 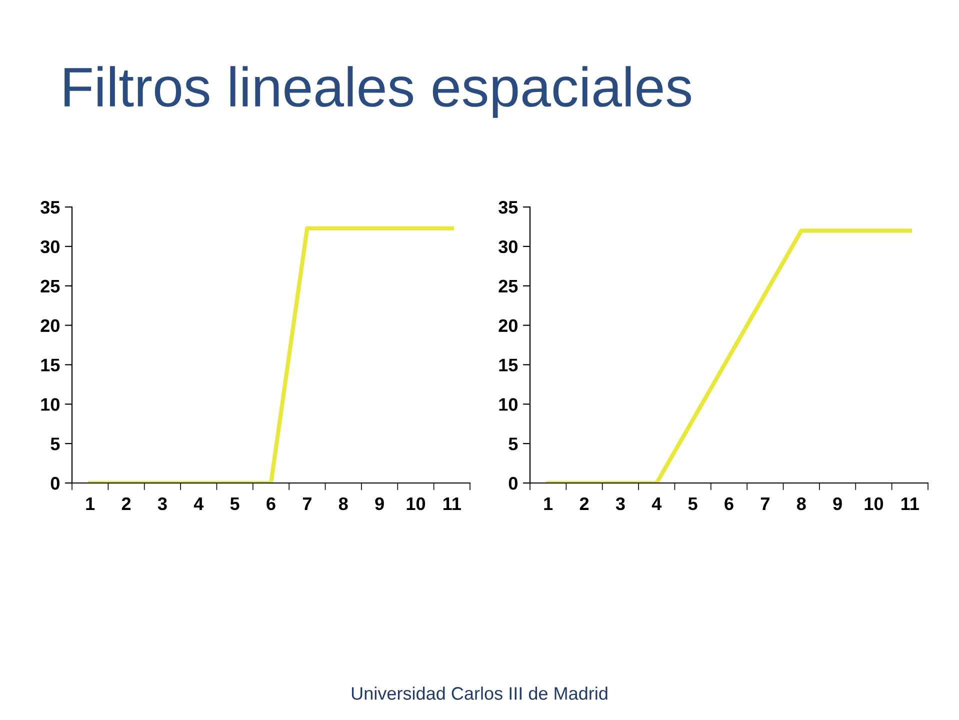 What do you see at coordinates (480, 693) in the screenshot?
I see `text: Universidad Carlos III de Madrid` at bounding box center [480, 693].